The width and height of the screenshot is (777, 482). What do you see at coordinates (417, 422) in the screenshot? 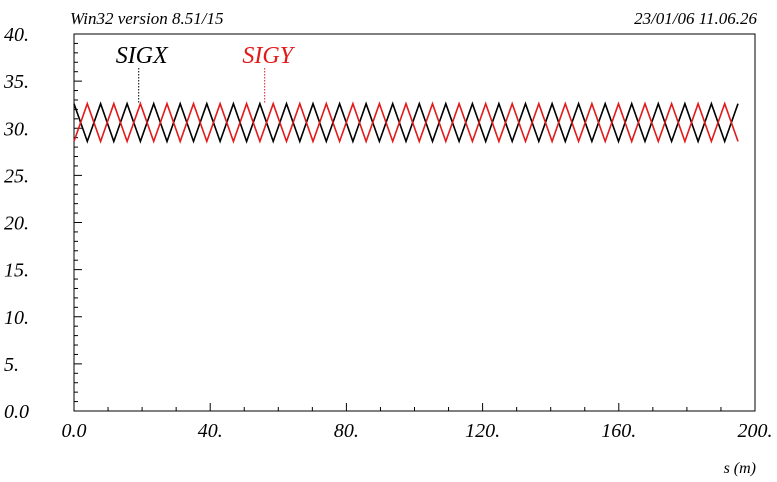
I see `x-axis: 0.0 40. 80. 120. 160. 200.` at bounding box center [417, 422].